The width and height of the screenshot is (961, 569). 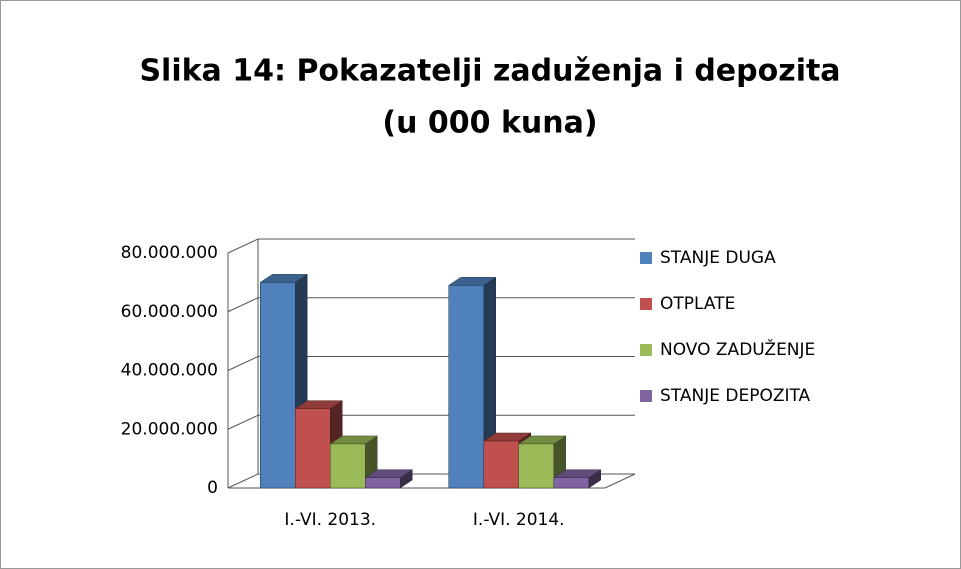 I want to click on x-tick-label: I.-VI. 2014., so click(x=519, y=520).